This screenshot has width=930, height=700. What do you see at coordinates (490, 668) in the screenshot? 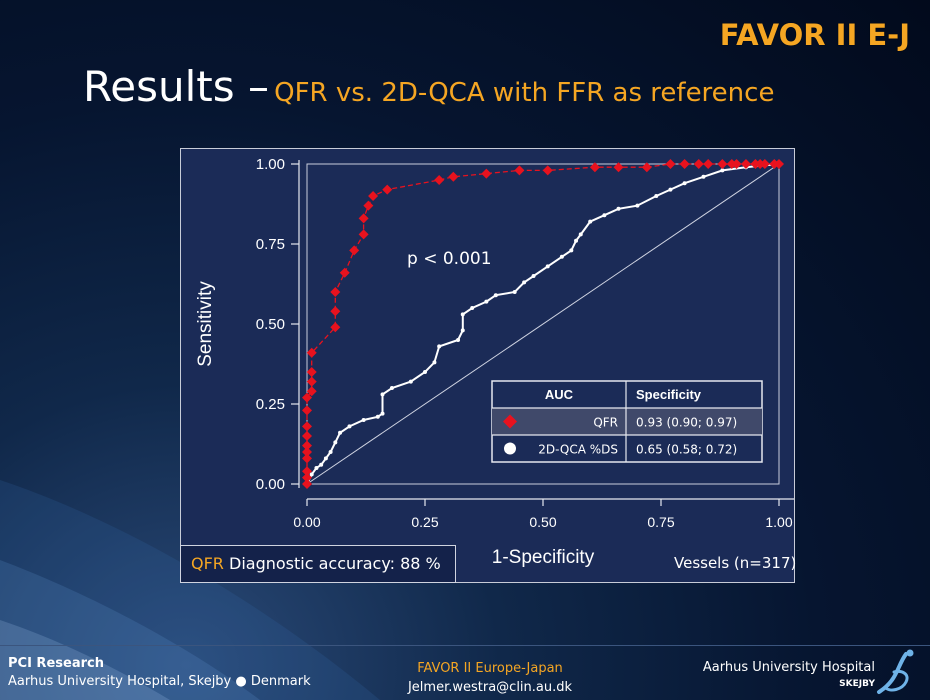
I see `footer-study: FAVOR II Europe-Japan` at bounding box center [490, 668].